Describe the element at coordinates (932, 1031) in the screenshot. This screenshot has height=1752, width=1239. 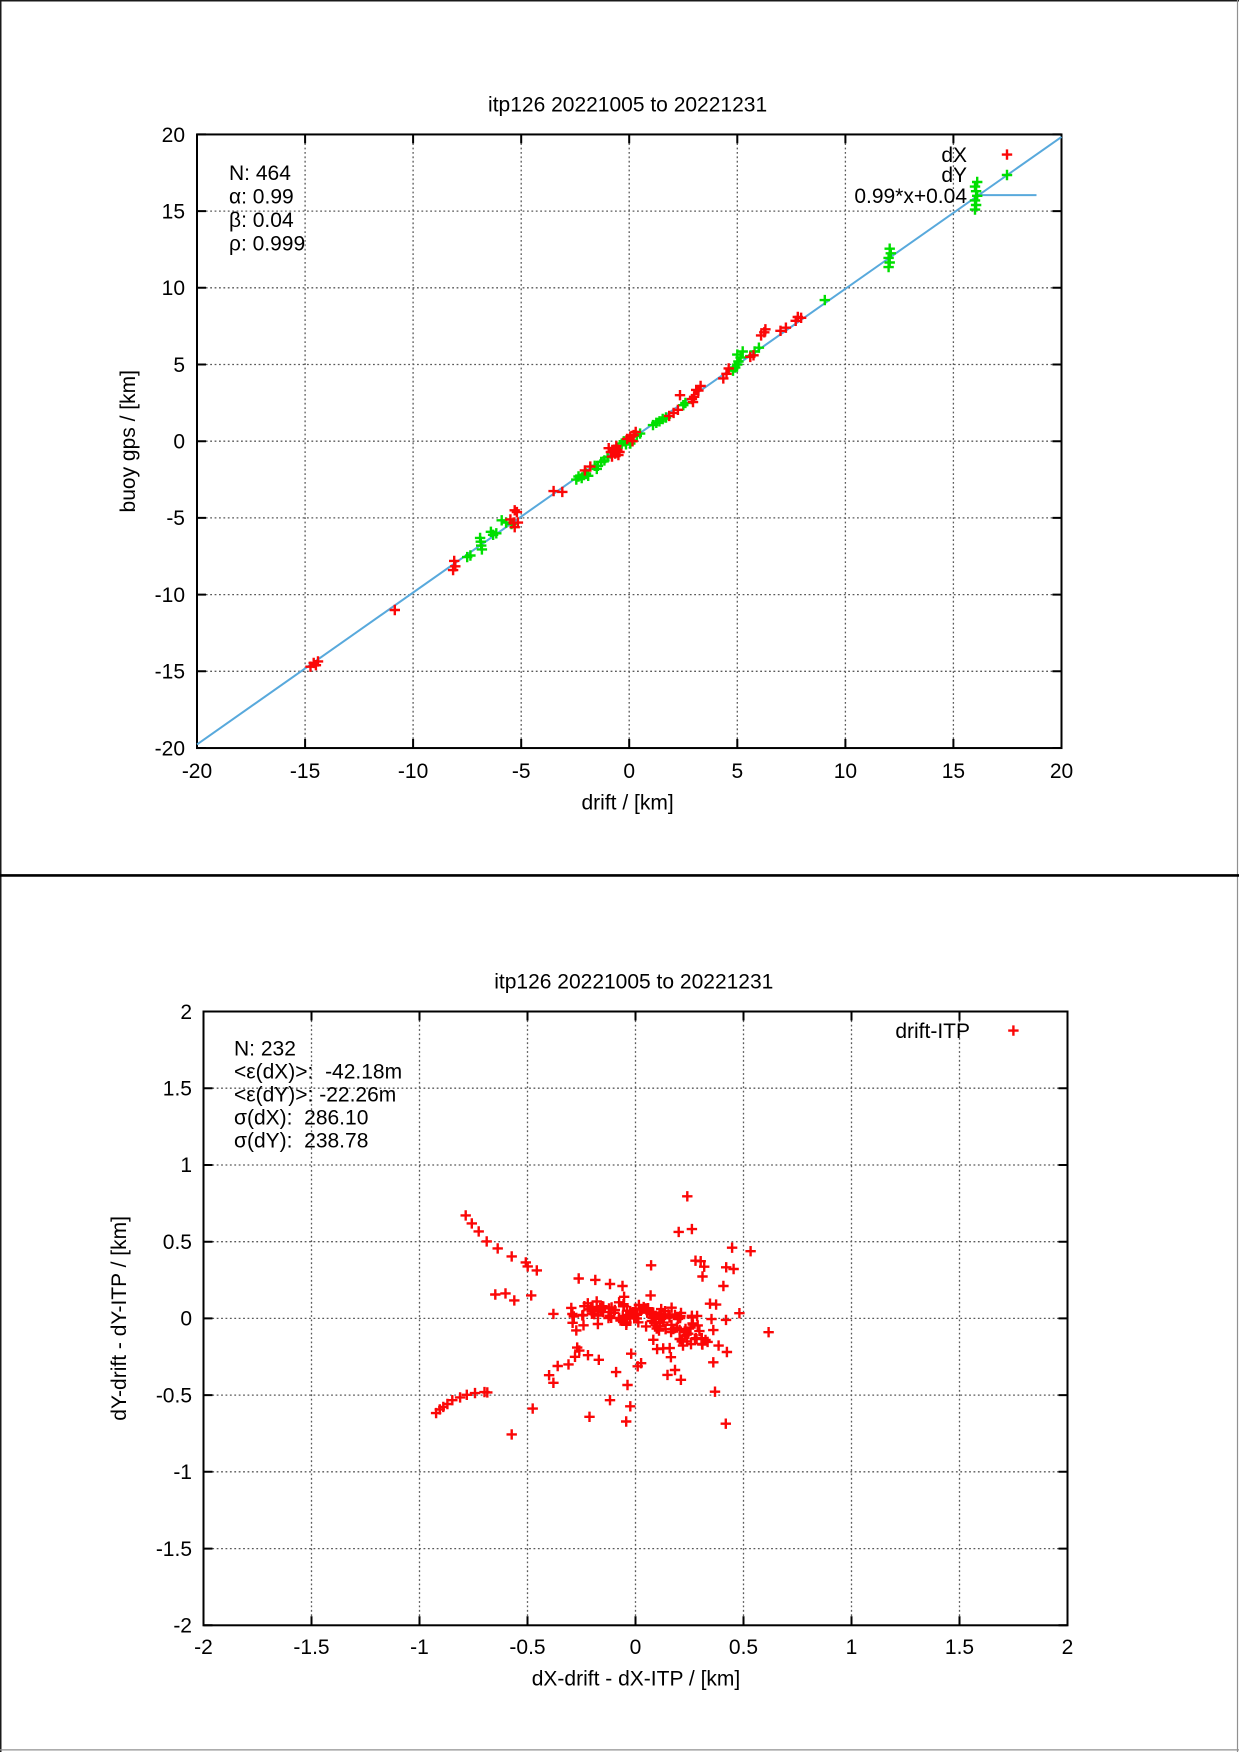
I see `svg-text: drift-ITP` at that location.